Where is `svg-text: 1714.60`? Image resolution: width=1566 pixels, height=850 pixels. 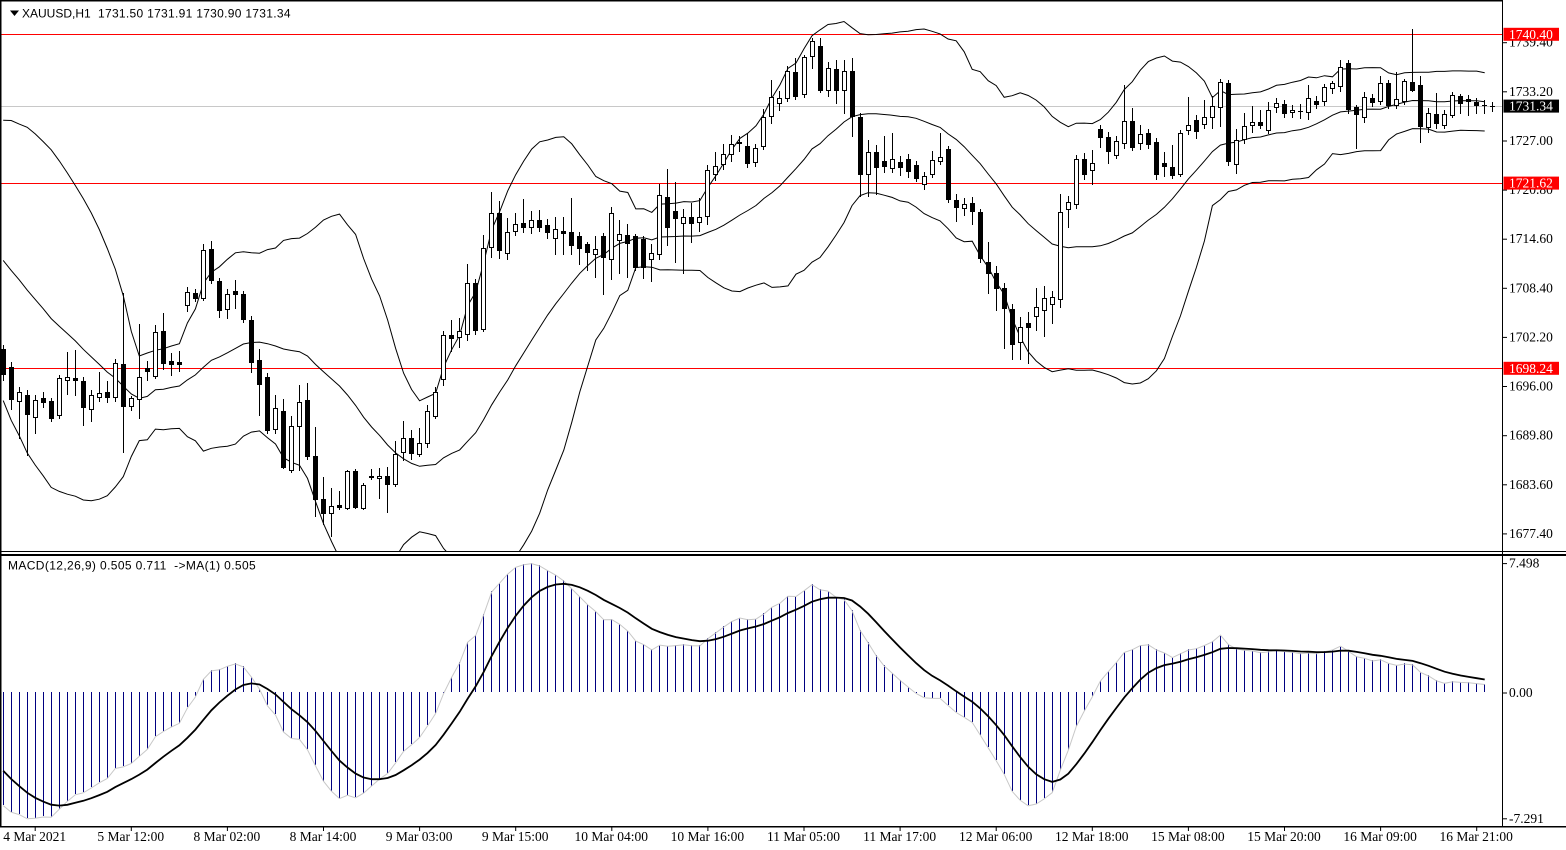
svg-text: 1714.60 is located at coordinates (1531, 238).